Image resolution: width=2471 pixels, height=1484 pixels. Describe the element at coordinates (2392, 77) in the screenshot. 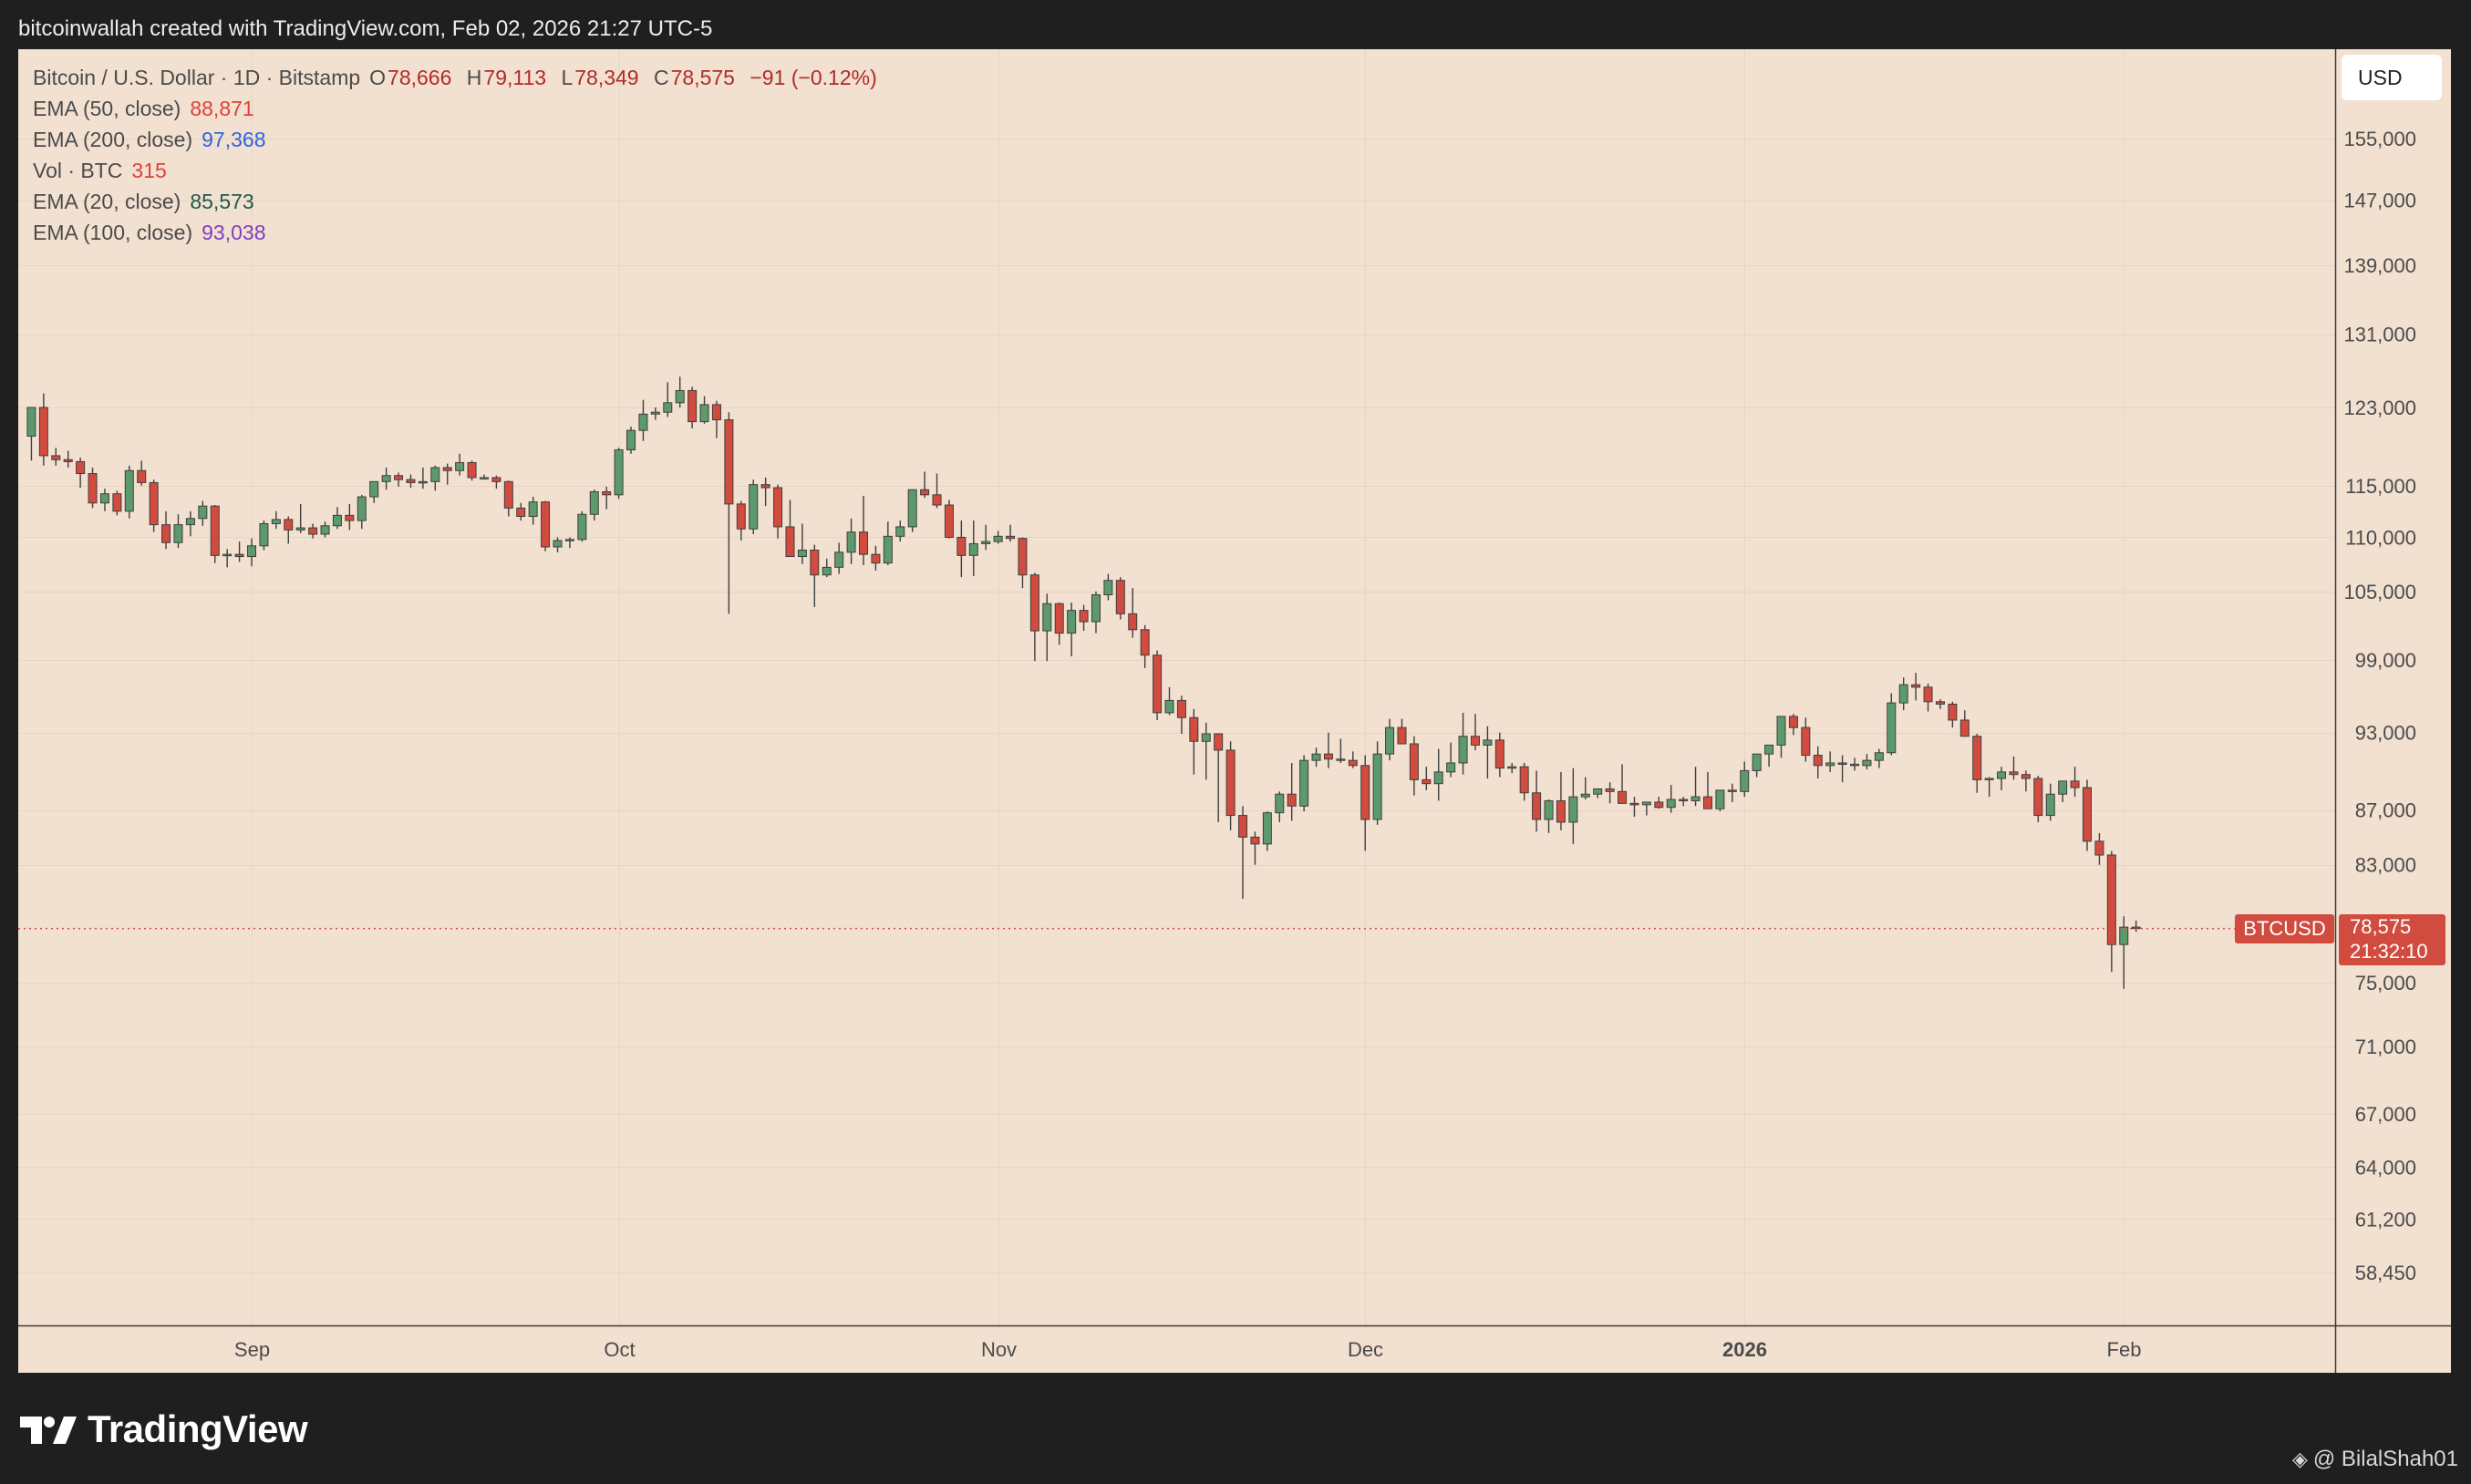

I see `currency-button: USD` at that location.